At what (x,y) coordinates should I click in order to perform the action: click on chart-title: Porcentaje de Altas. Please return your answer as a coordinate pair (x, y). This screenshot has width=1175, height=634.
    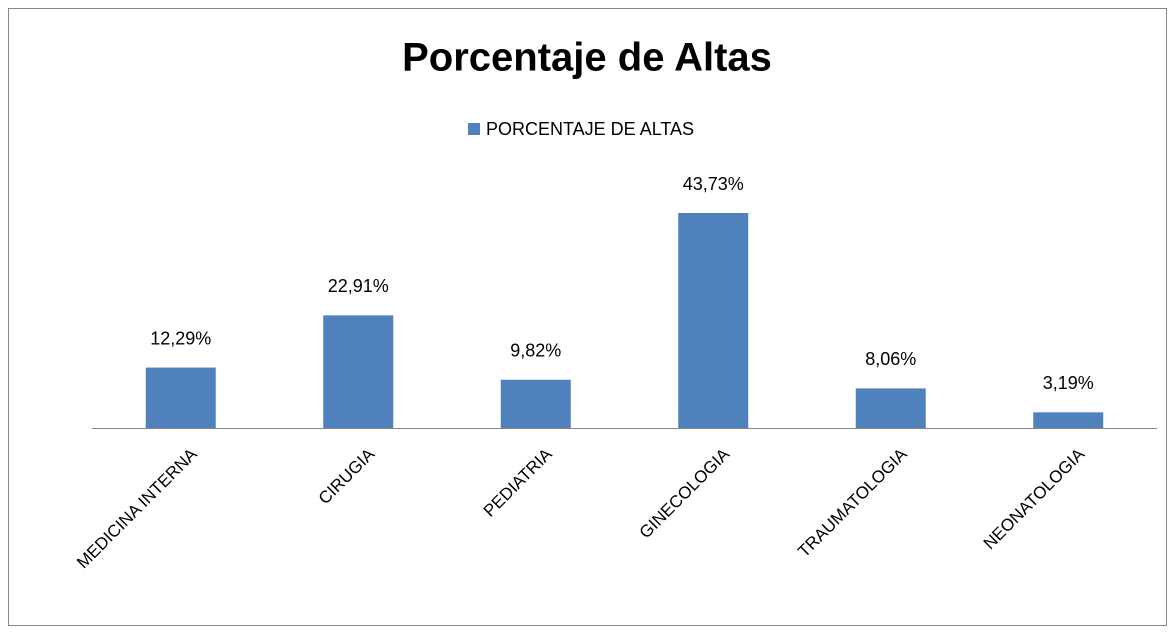
    Looking at the image, I should click on (587, 58).